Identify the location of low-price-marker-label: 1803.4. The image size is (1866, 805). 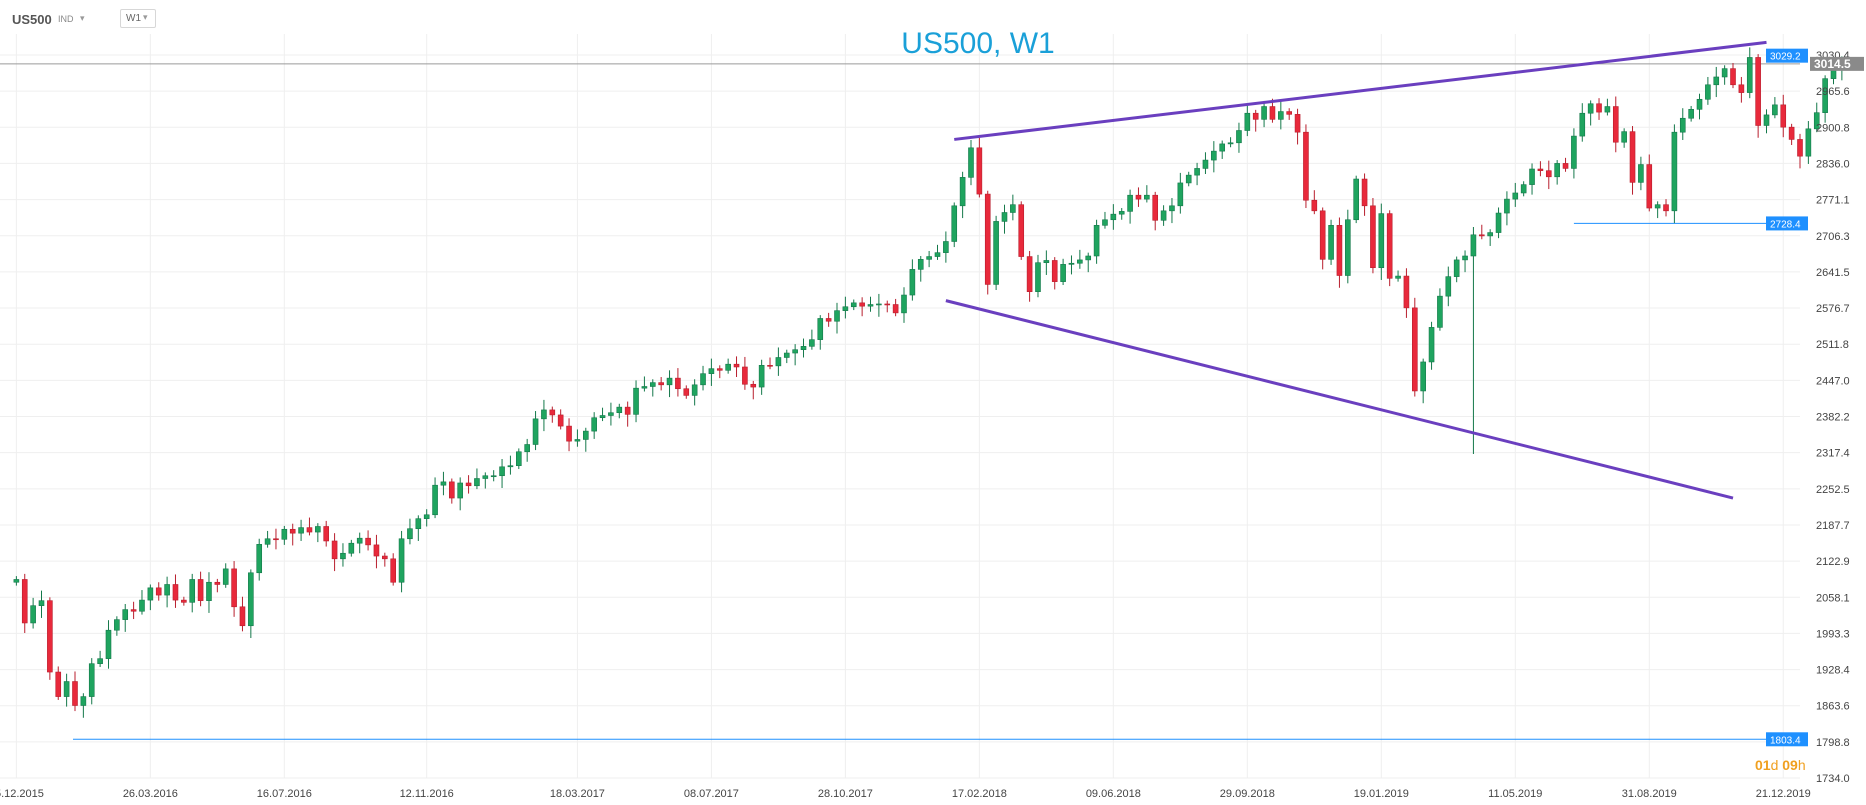
(1785, 740).